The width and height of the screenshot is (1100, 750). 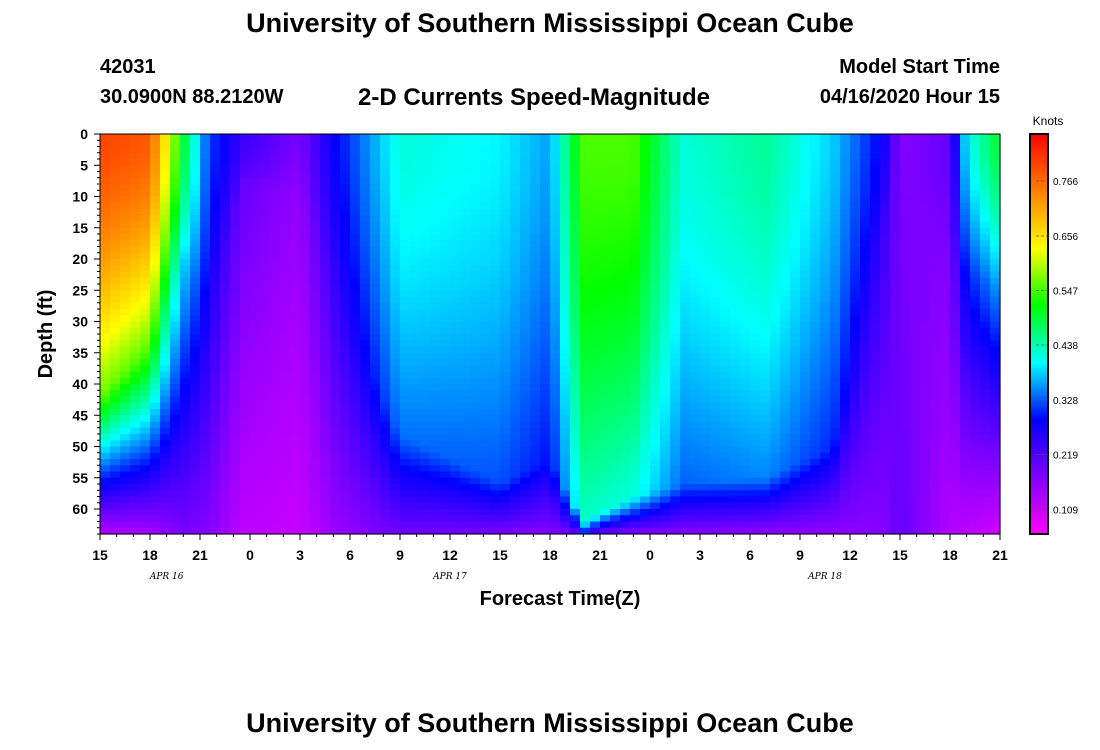 What do you see at coordinates (128, 67) in the screenshot?
I see `station-id: 42031` at bounding box center [128, 67].